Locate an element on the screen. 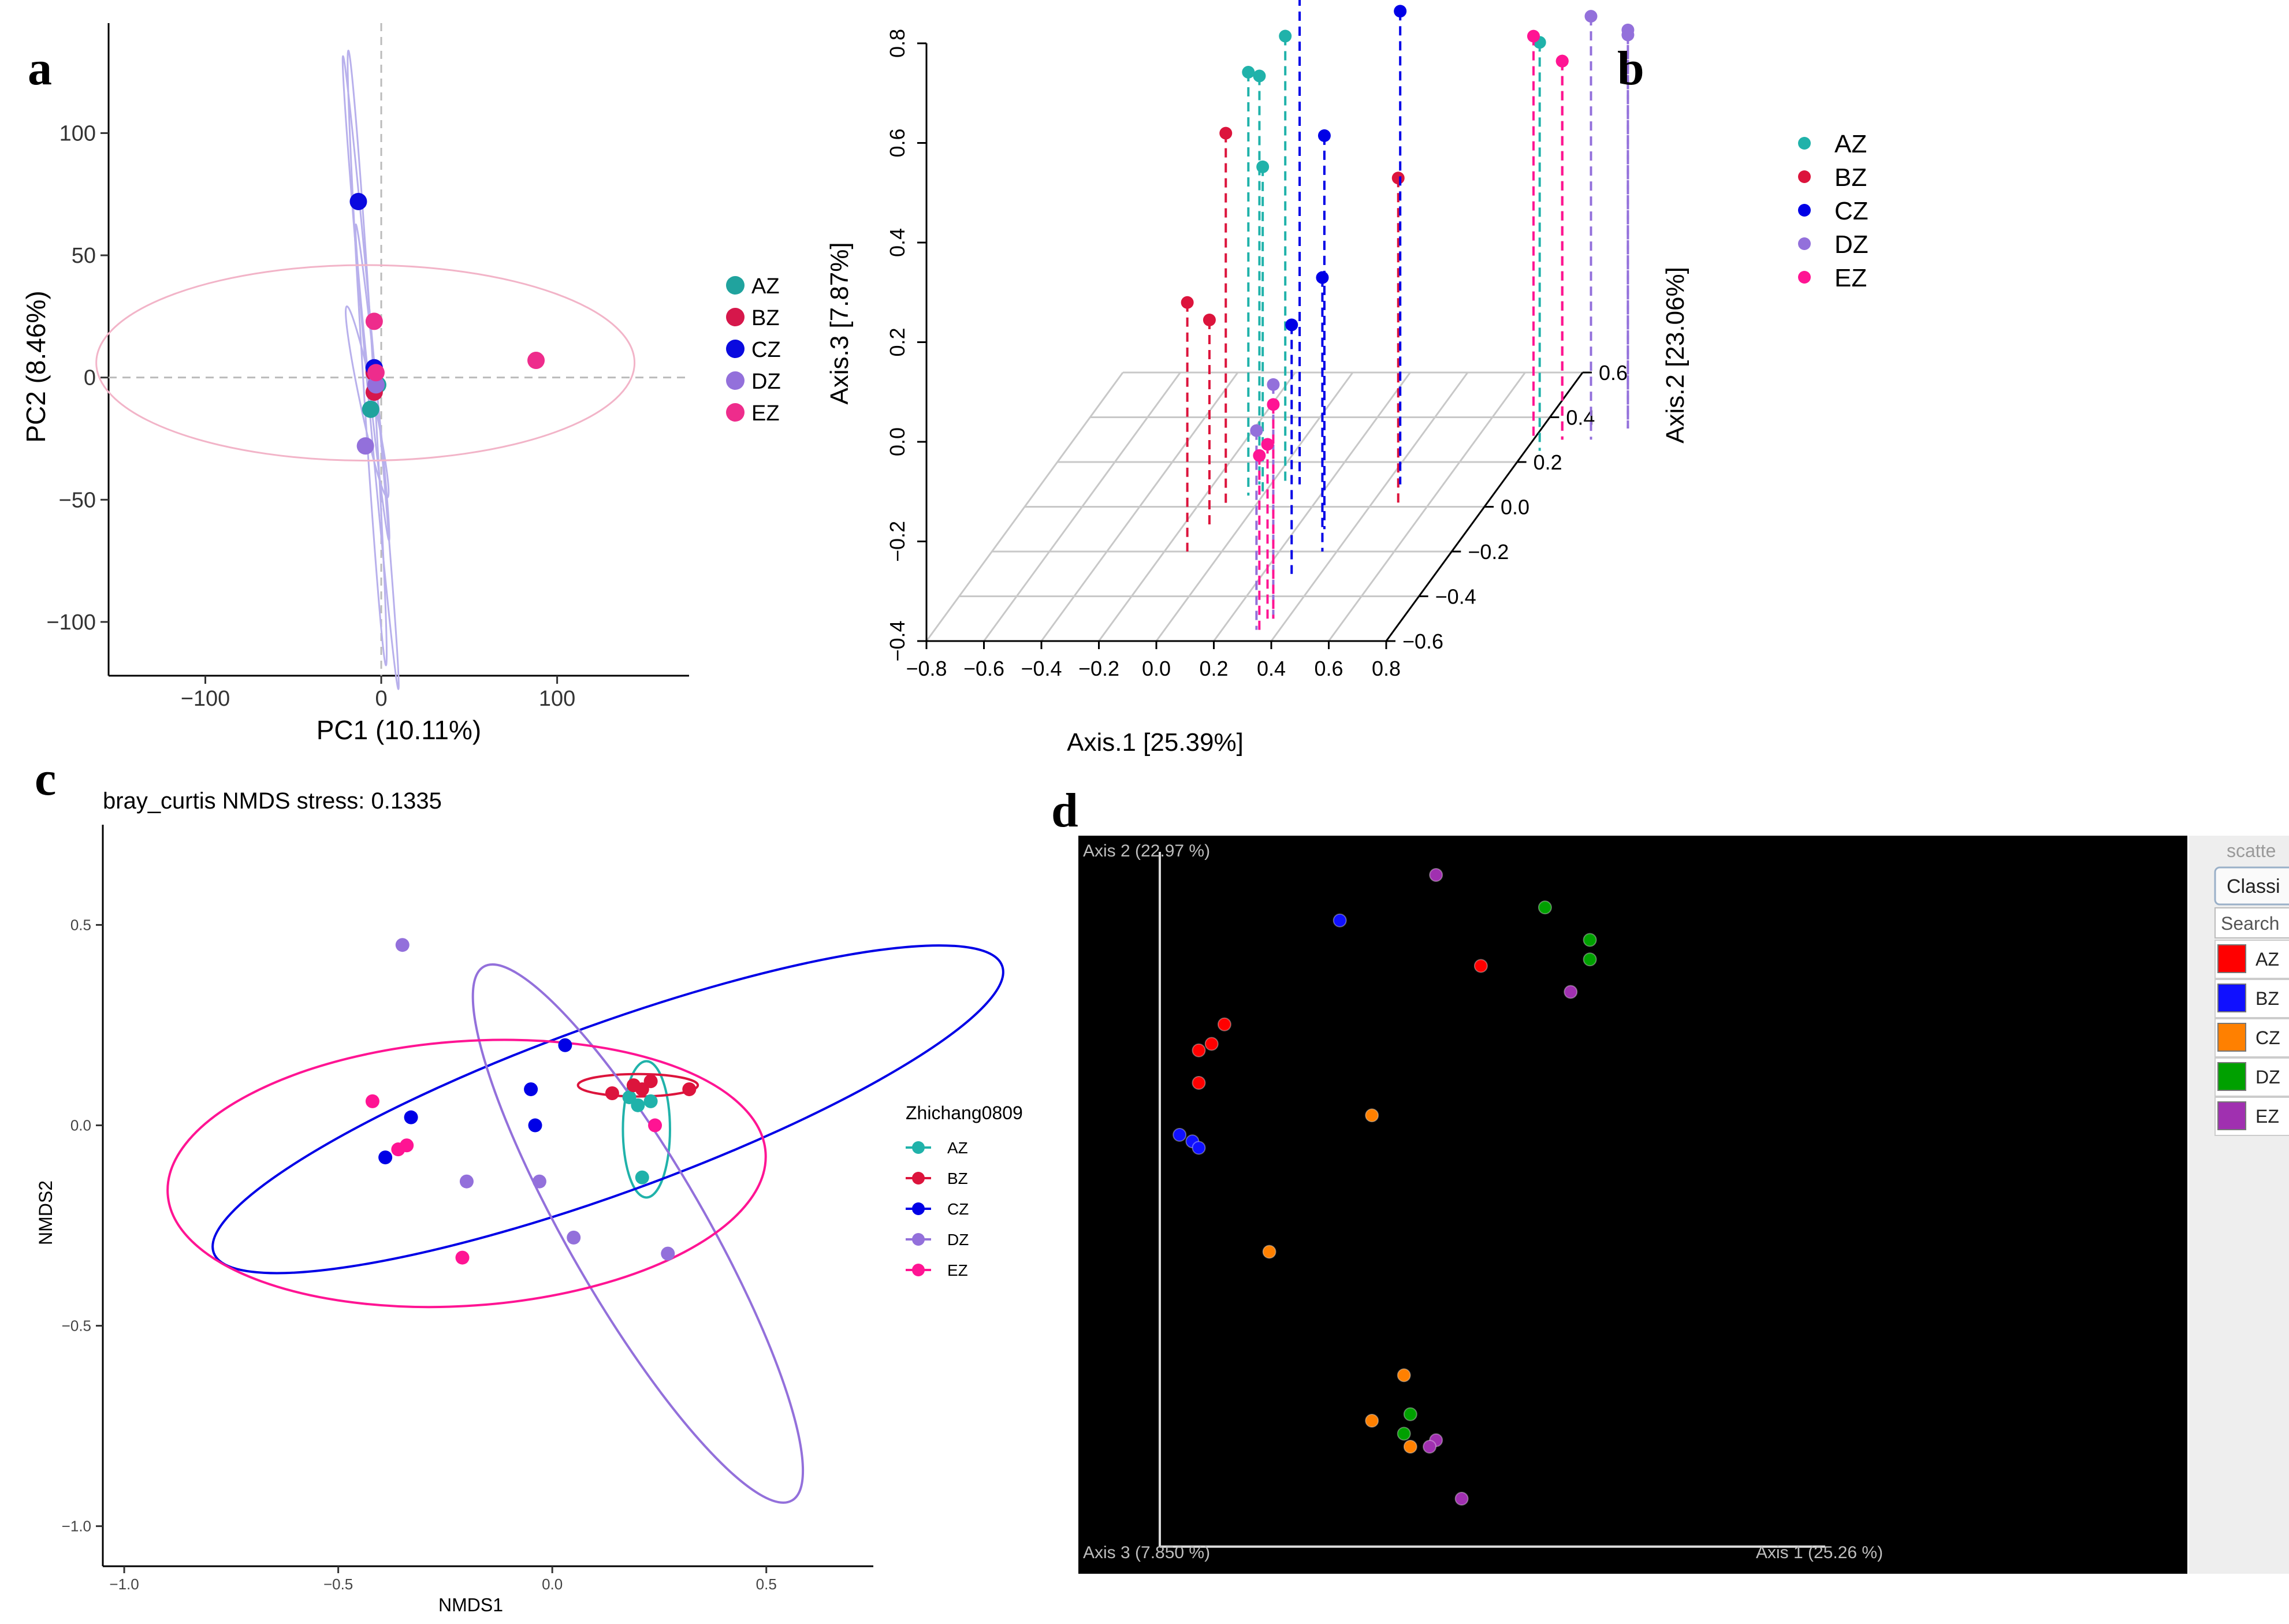 Image resolution: width=2289 pixels, height=1624 pixels. legend-label-az: AZ is located at coordinates (765, 286).